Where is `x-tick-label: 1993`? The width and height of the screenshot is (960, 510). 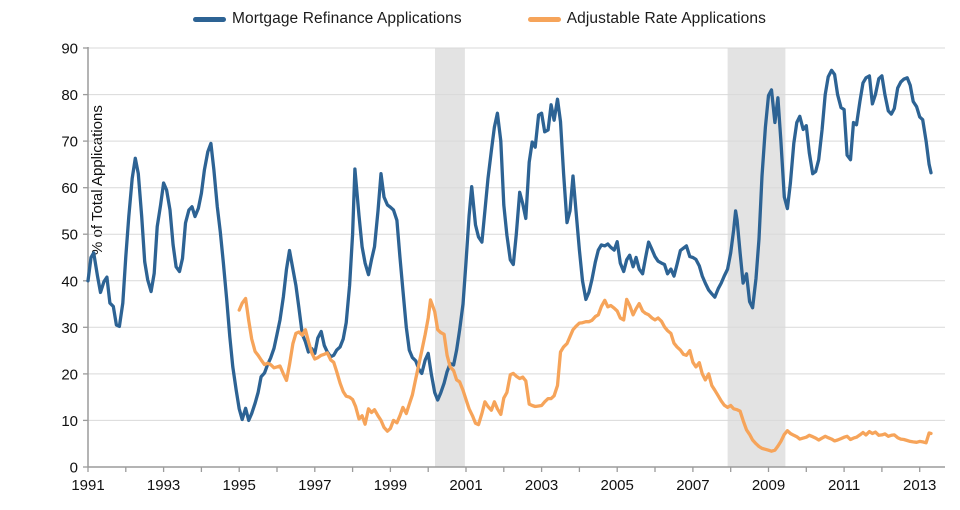
x-tick-label: 1993 is located at coordinates (163, 485).